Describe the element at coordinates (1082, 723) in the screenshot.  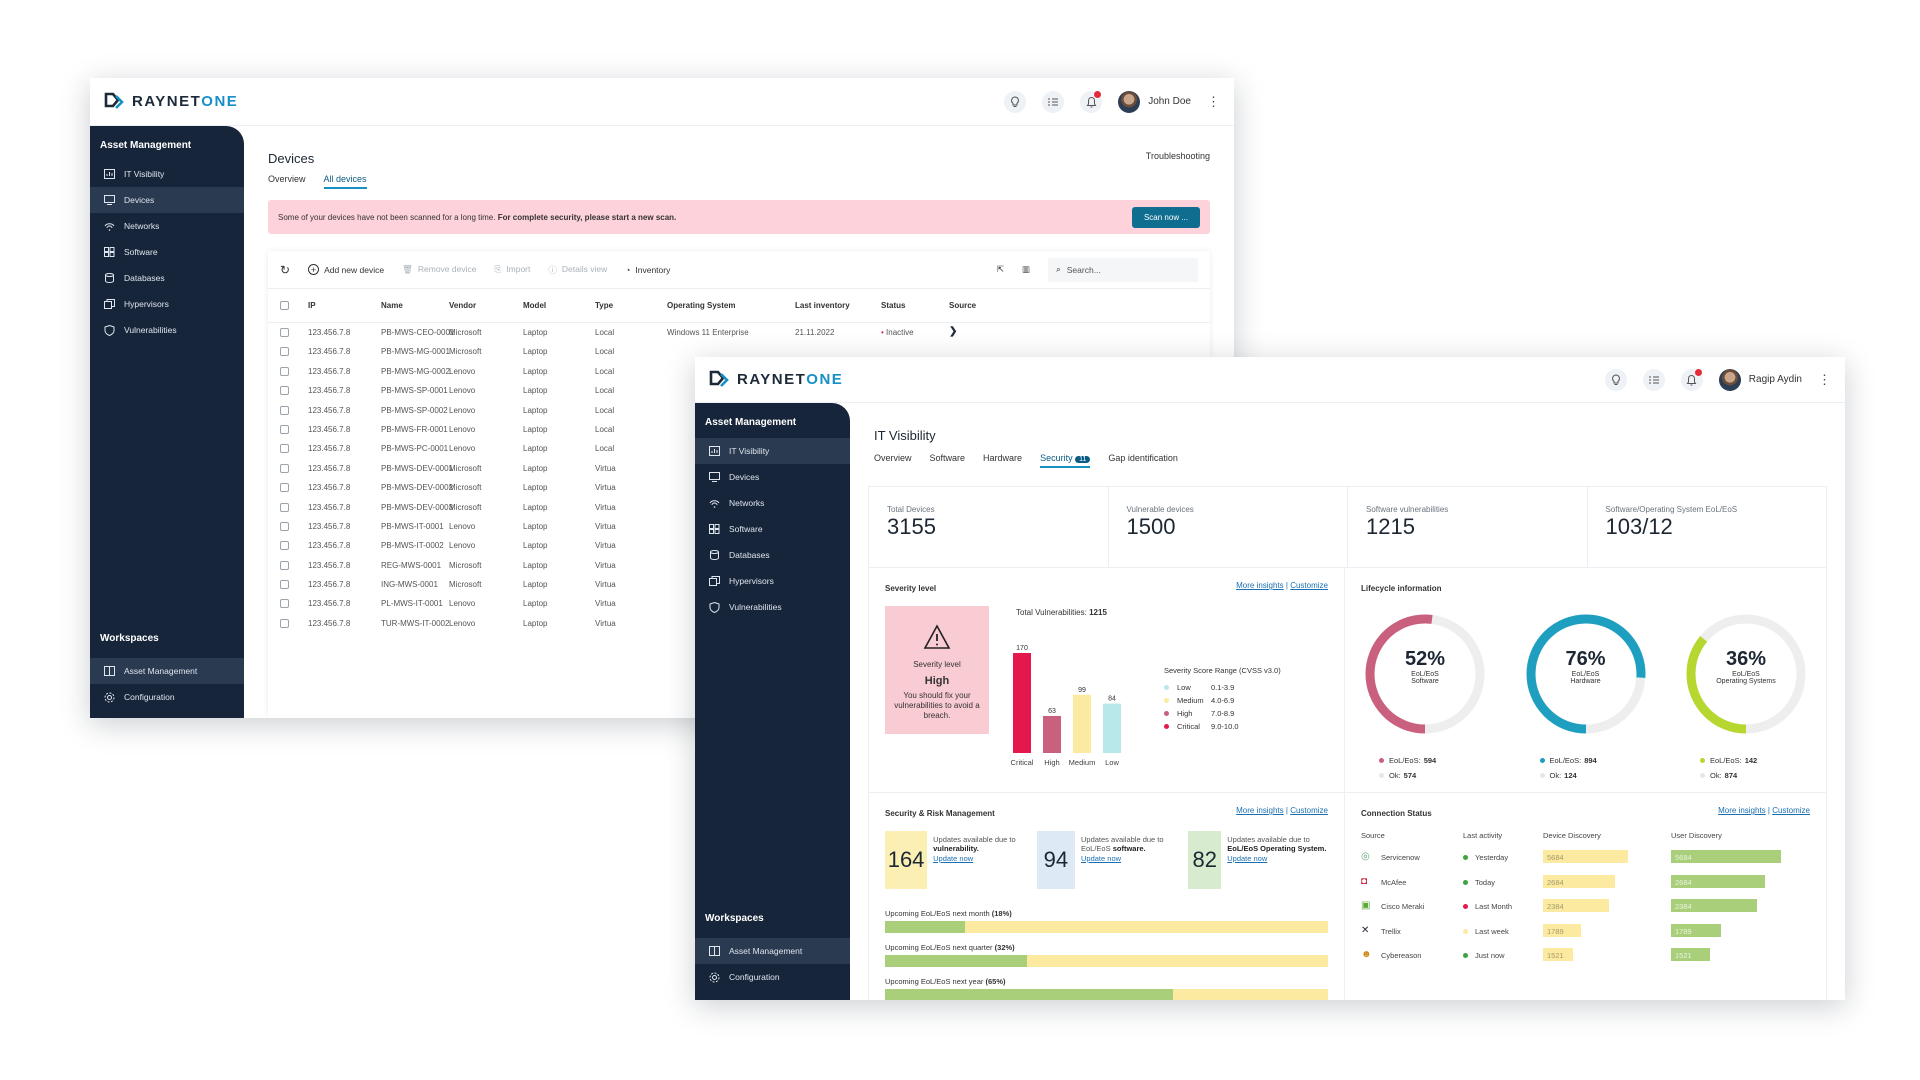
I see `bar-medium` at that location.